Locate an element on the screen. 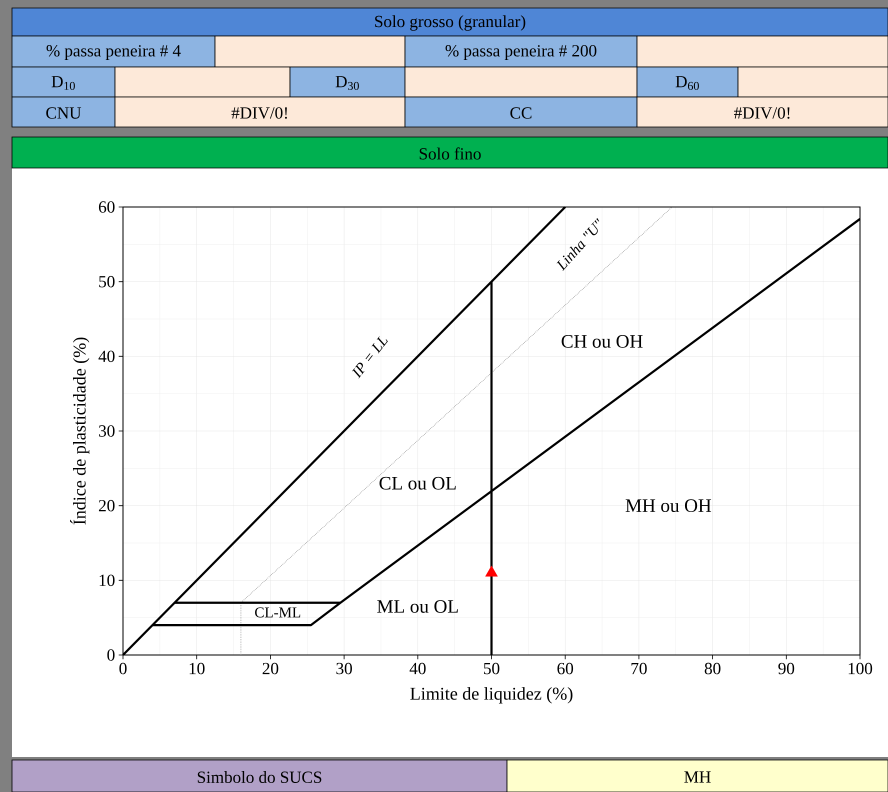  y-tick-label: 20 is located at coordinates (106, 506).